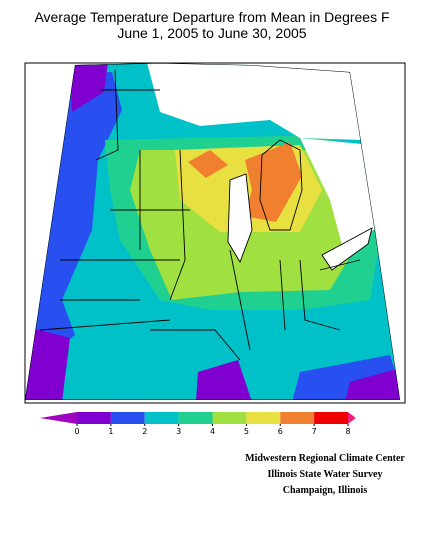  Describe the element at coordinates (347, 431) in the screenshot. I see `legend-tick-label: 8` at that location.